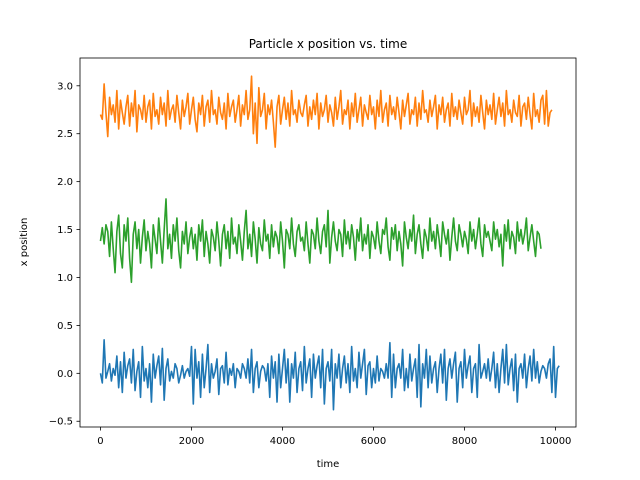 Image resolution: width=640 pixels, height=480 pixels. I want to click on y-tick-label: 2.0, so click(65, 182).